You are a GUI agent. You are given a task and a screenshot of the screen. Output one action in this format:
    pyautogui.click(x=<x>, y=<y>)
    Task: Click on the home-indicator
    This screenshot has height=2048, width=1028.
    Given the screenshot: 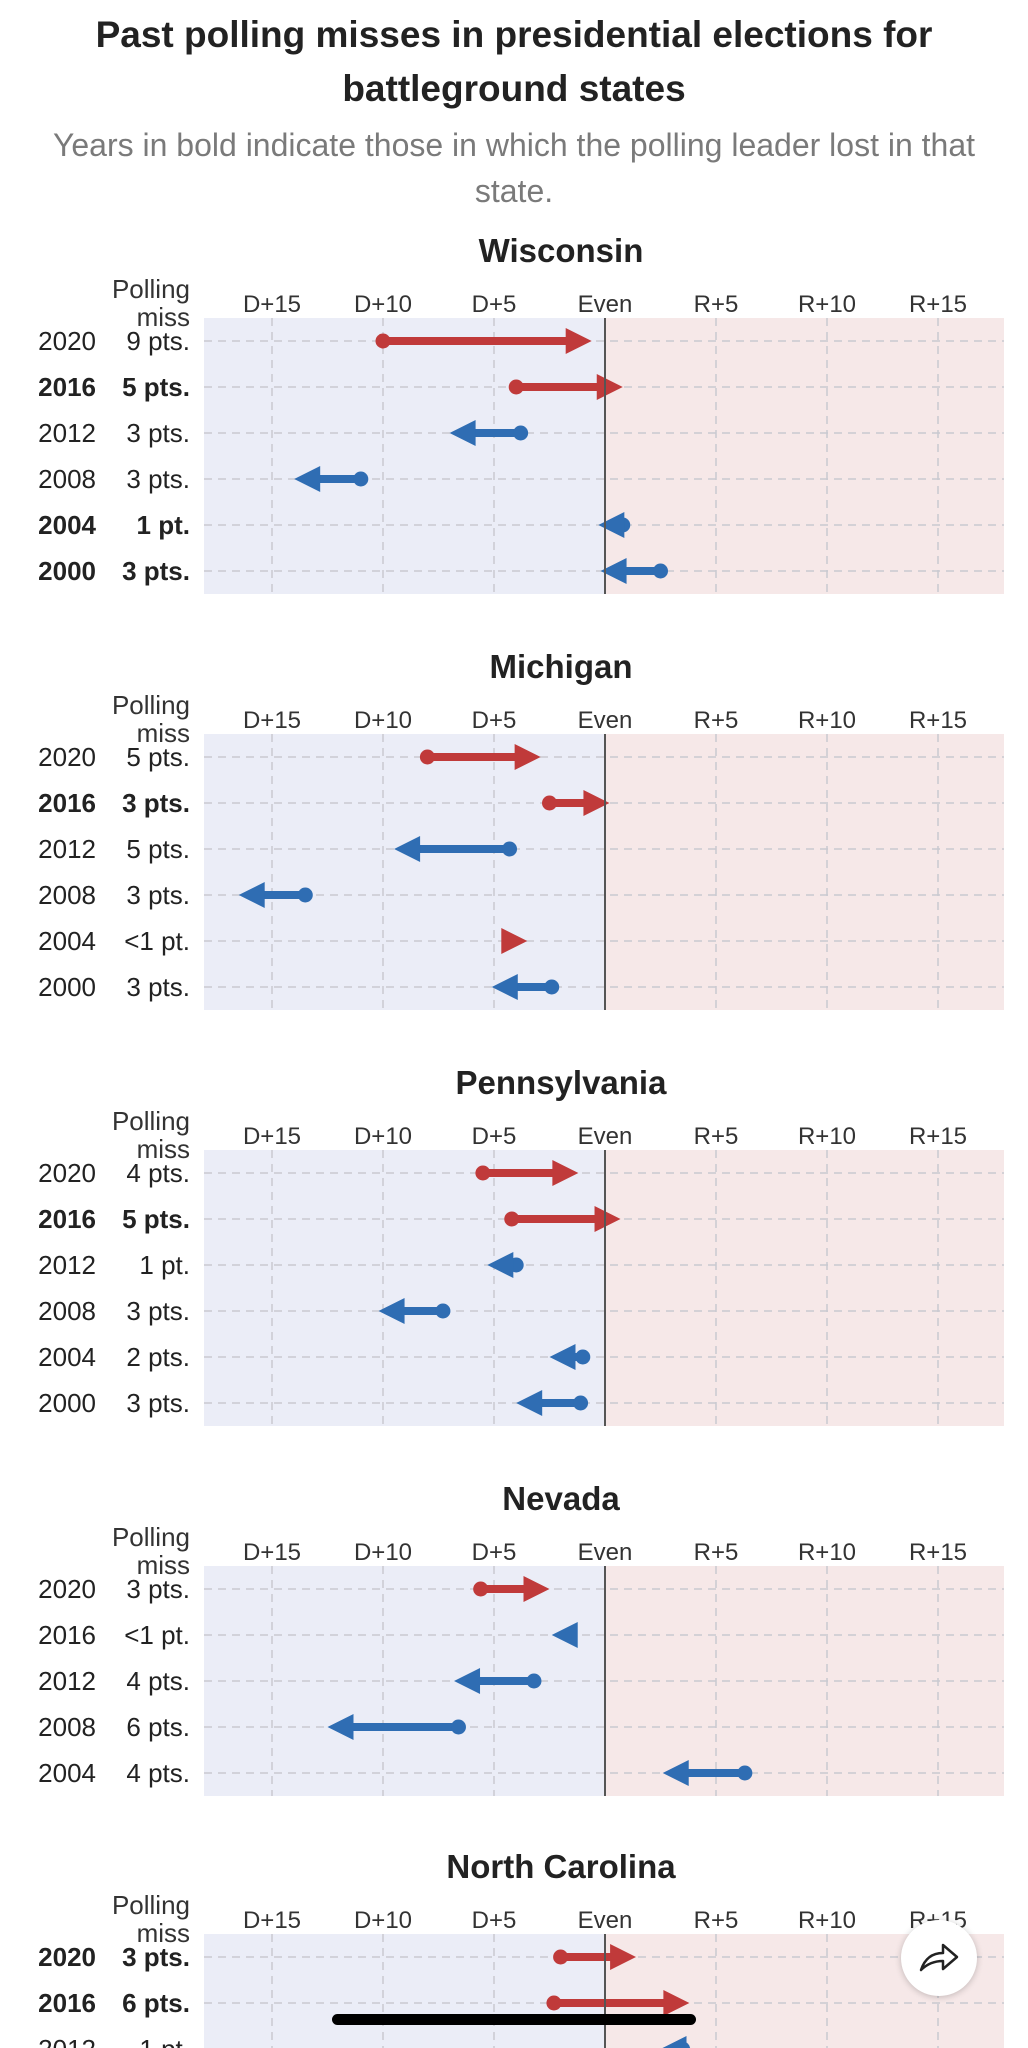 What is the action you would take?
    pyautogui.click(x=514, y=2019)
    